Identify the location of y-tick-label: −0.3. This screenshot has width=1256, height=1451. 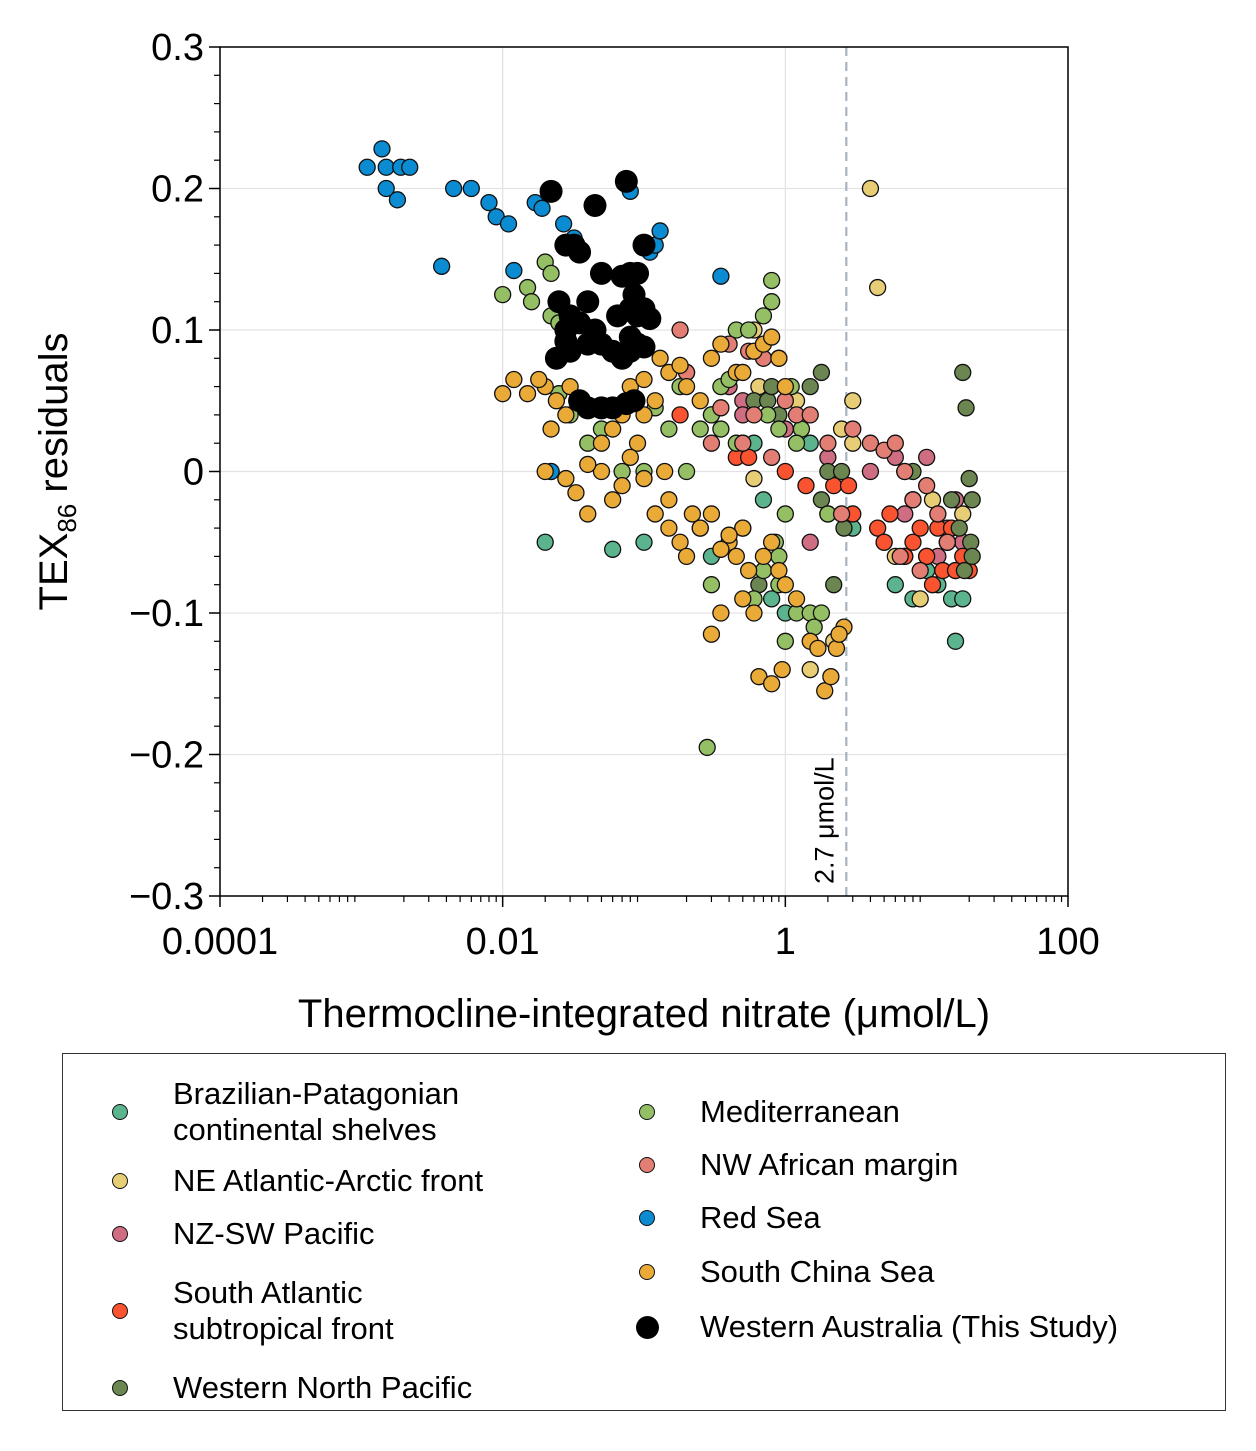
(166, 897).